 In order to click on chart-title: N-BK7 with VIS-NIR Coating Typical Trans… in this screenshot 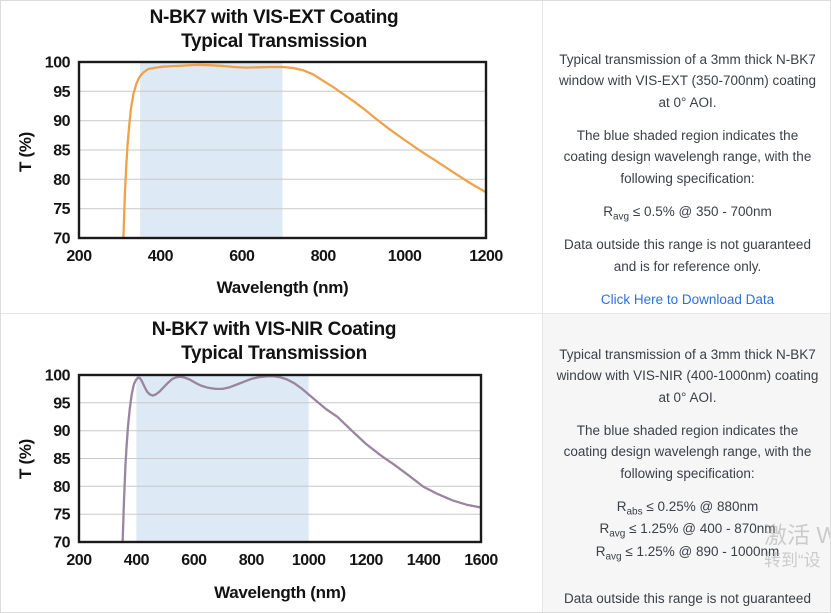, I will do `click(274, 342)`.